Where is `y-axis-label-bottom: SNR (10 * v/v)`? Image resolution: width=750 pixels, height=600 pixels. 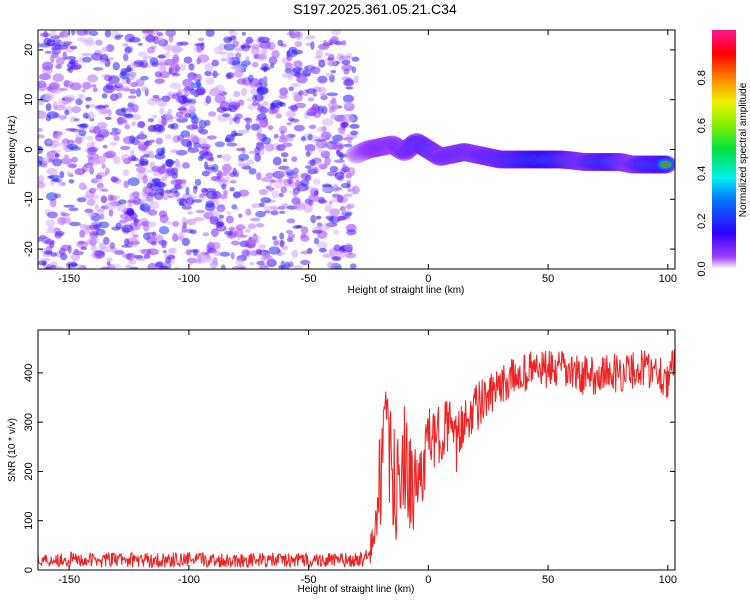
y-axis-label-bottom: SNR (10 * v/v) is located at coordinates (12, 450).